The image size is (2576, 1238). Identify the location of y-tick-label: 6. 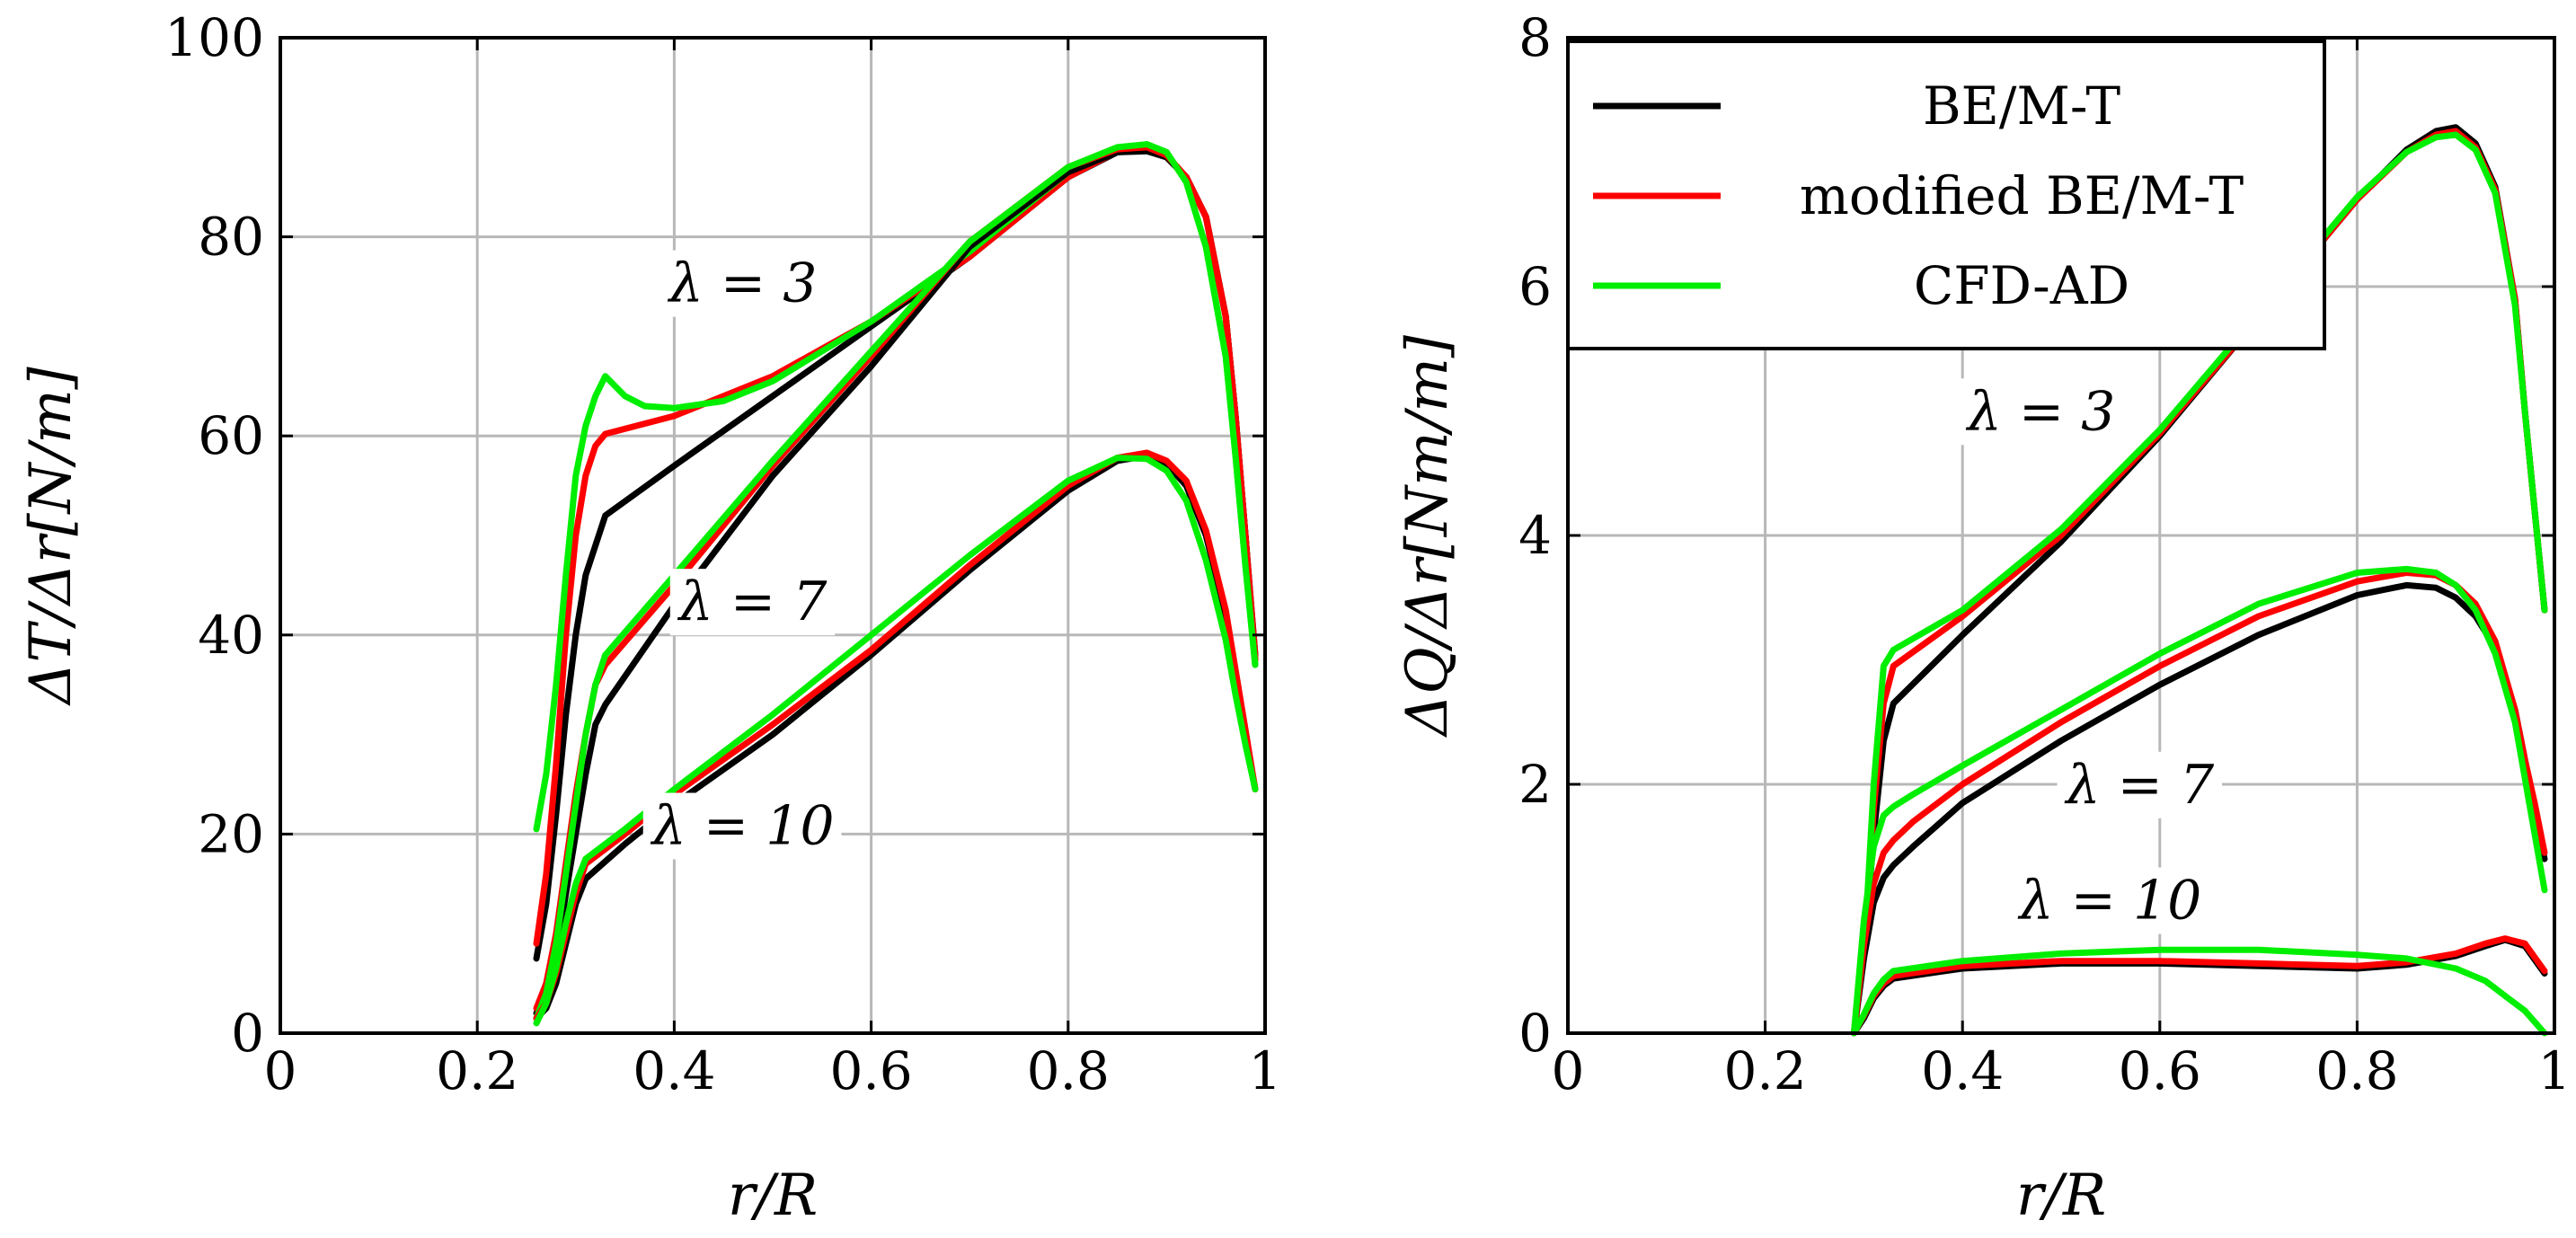
(1535, 286).